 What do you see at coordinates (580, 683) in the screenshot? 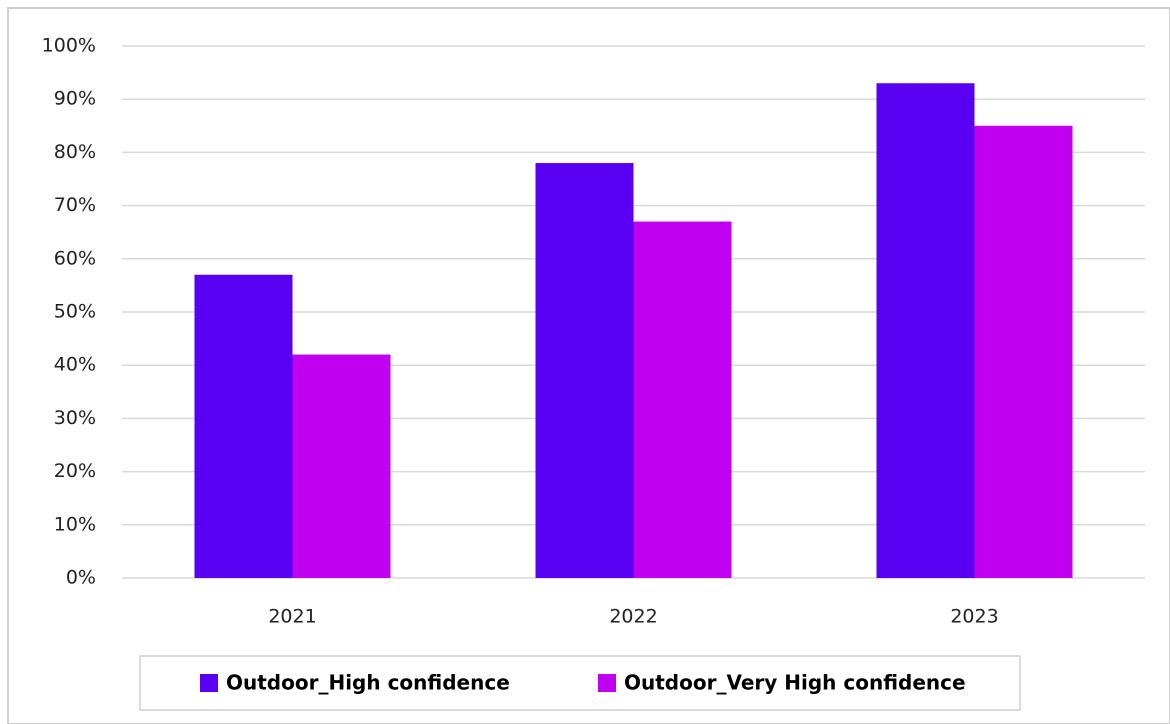
I see `legend-box` at bounding box center [580, 683].